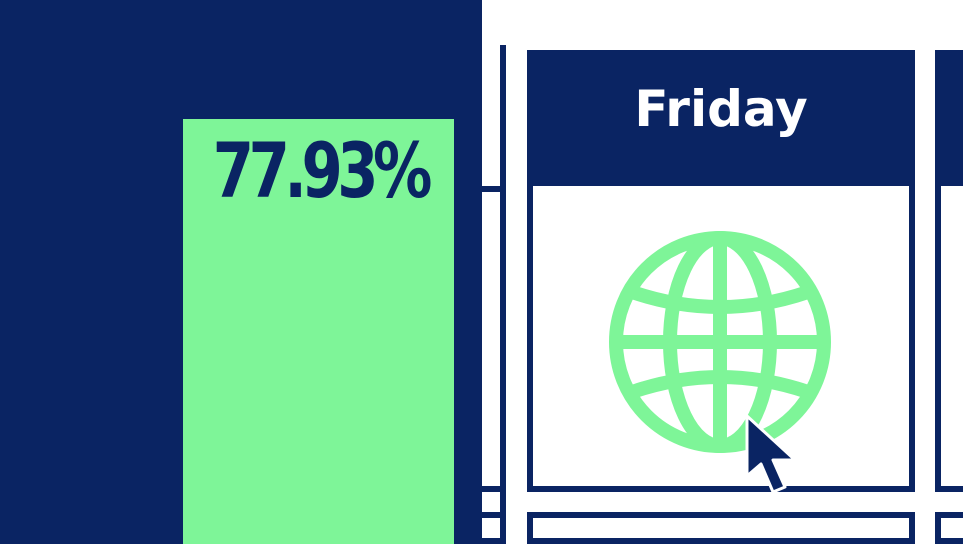 The width and height of the screenshot is (963, 544). What do you see at coordinates (322, 170) in the screenshot?
I see `stat-value: 77.93%` at bounding box center [322, 170].